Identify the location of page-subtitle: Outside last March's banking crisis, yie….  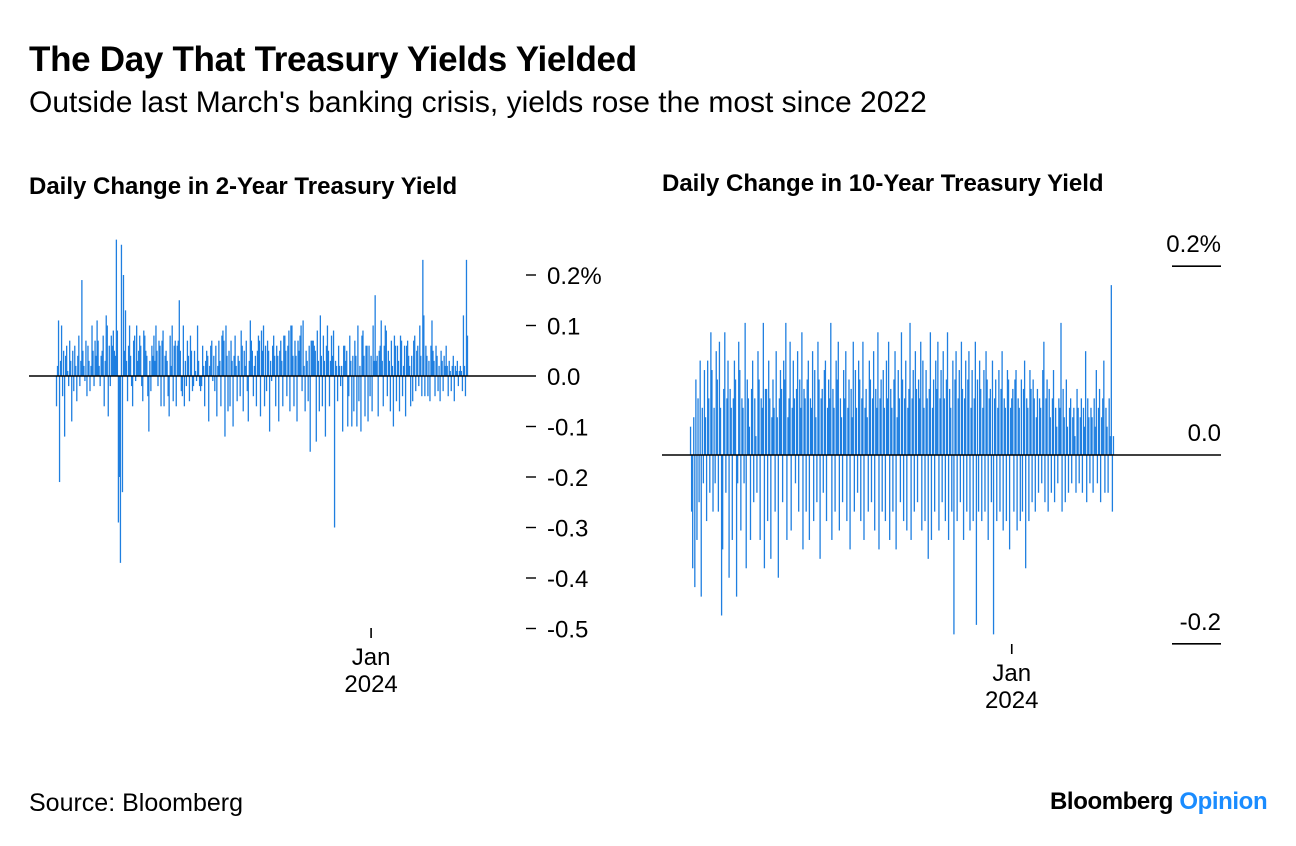
(478, 102).